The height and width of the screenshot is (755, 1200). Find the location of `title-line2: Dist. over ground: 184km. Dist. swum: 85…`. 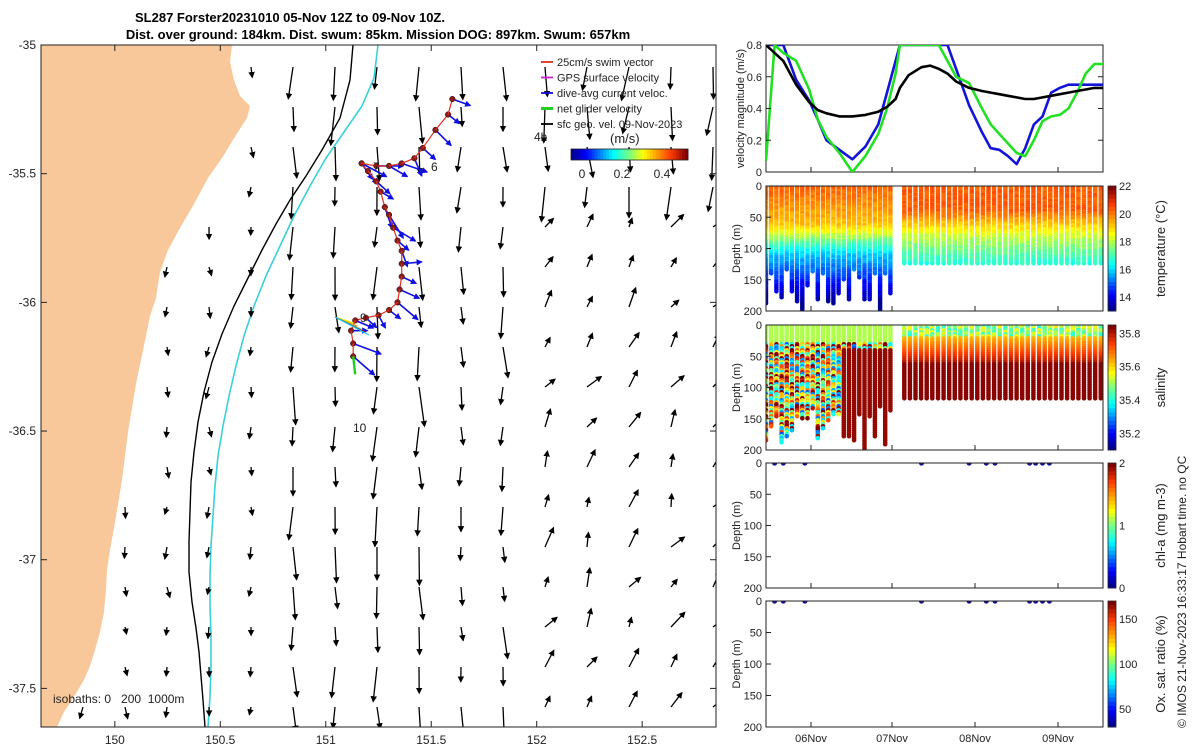

title-line2: Dist. over ground: 184km. Dist. swum: 85… is located at coordinates (378, 34).